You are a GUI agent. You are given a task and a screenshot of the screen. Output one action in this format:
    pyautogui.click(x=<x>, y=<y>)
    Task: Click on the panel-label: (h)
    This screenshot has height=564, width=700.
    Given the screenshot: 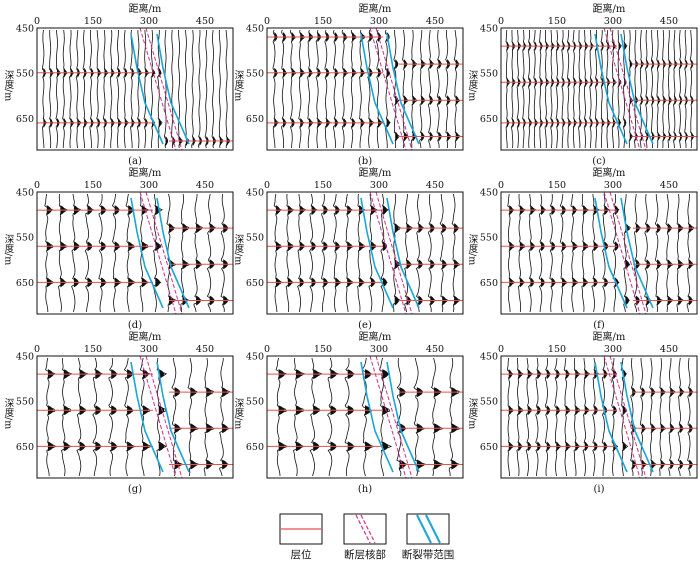 What is the action you would take?
    pyautogui.click(x=365, y=489)
    